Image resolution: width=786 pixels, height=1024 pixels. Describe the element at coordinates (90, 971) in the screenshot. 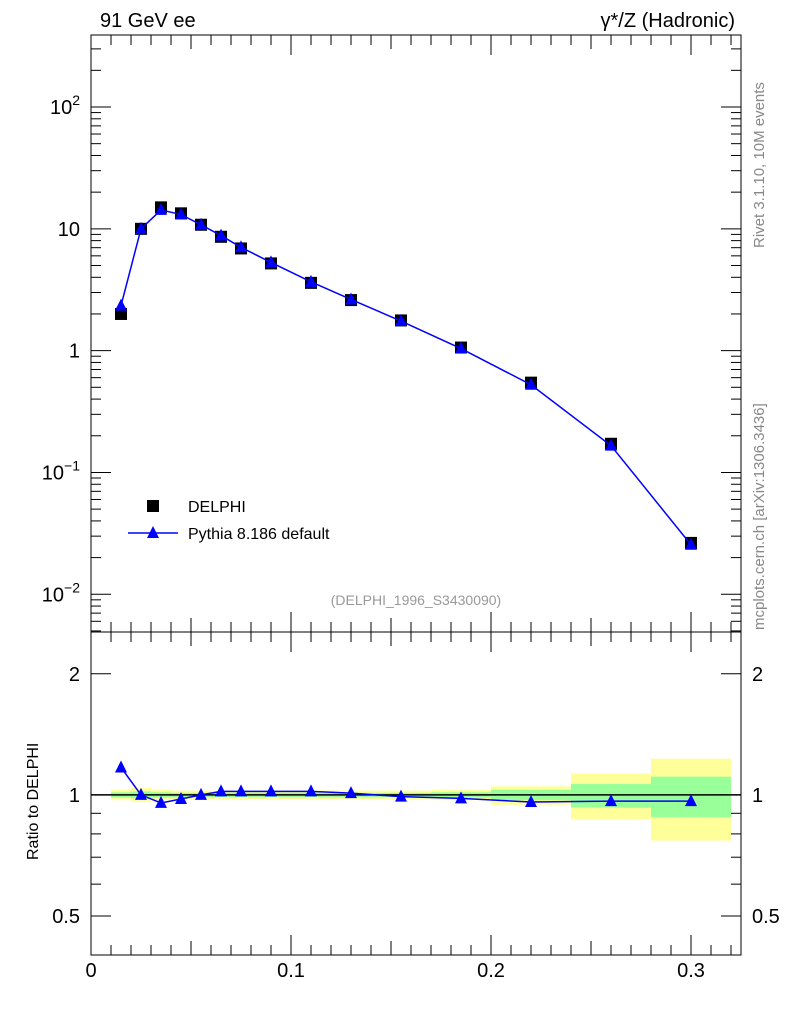

I see `x-tick-label: 0` at that location.